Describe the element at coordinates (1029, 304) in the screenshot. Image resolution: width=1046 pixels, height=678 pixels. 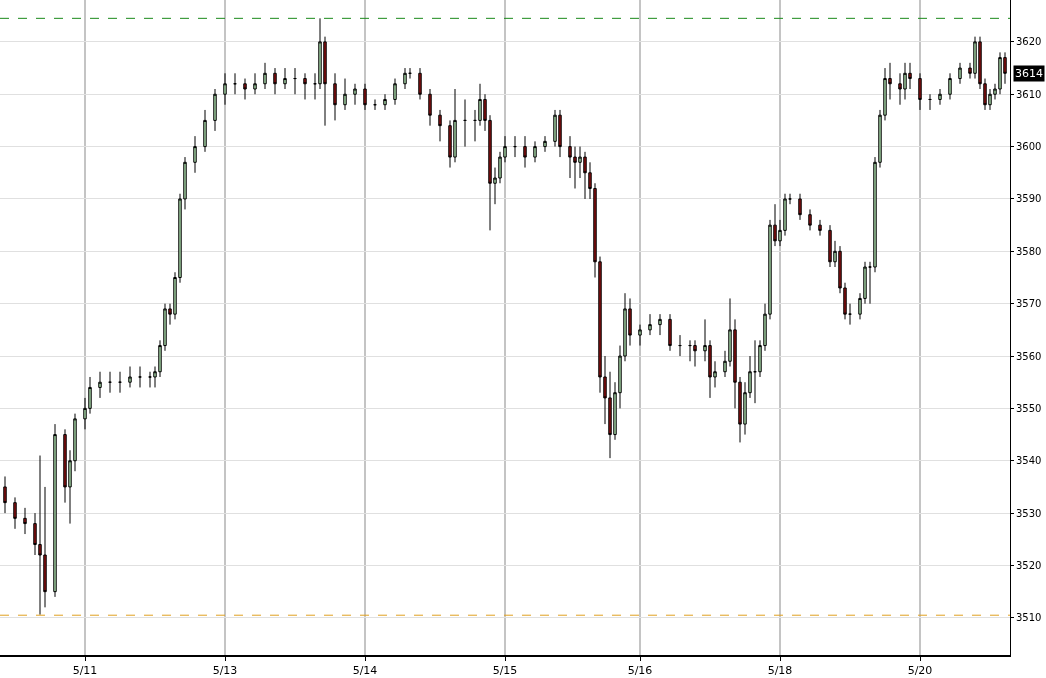
I see `y-tick-label: 3570` at that location.